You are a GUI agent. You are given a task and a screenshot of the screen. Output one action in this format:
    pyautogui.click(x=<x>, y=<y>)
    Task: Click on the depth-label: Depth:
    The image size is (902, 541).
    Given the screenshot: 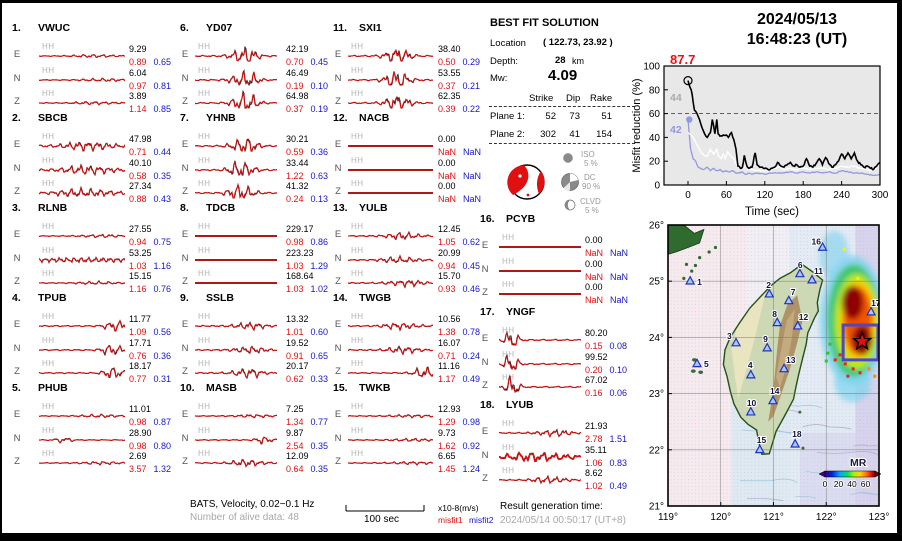 What is the action you would take?
    pyautogui.click(x=504, y=61)
    